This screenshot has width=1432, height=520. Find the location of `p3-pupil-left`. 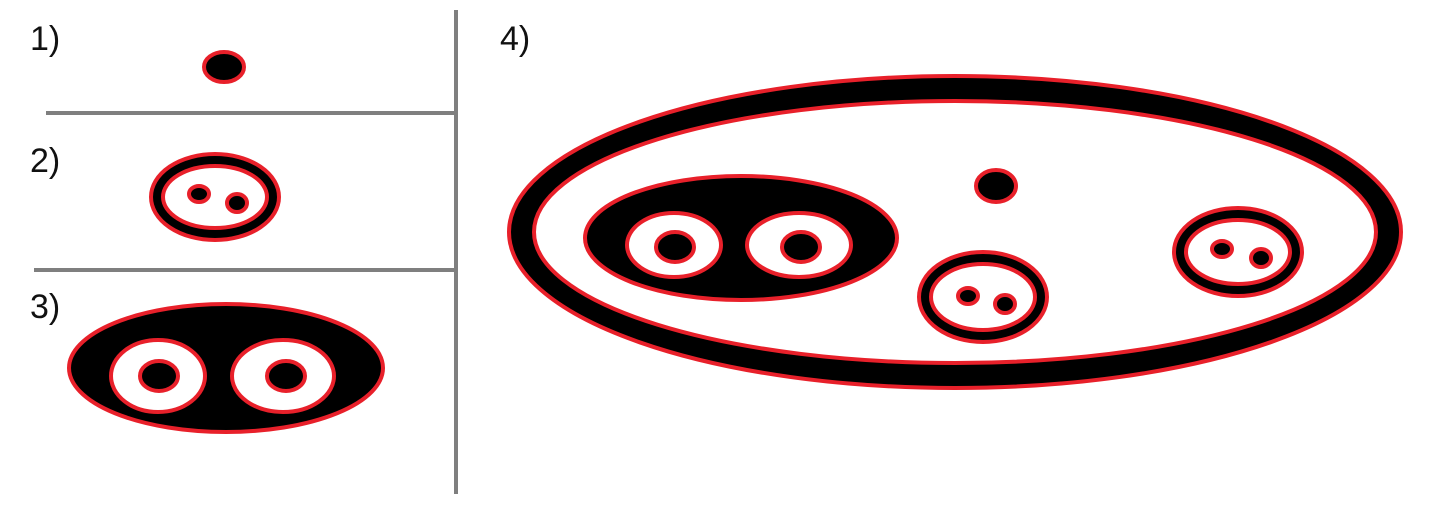

p3-pupil-left is located at coordinates (159, 376).